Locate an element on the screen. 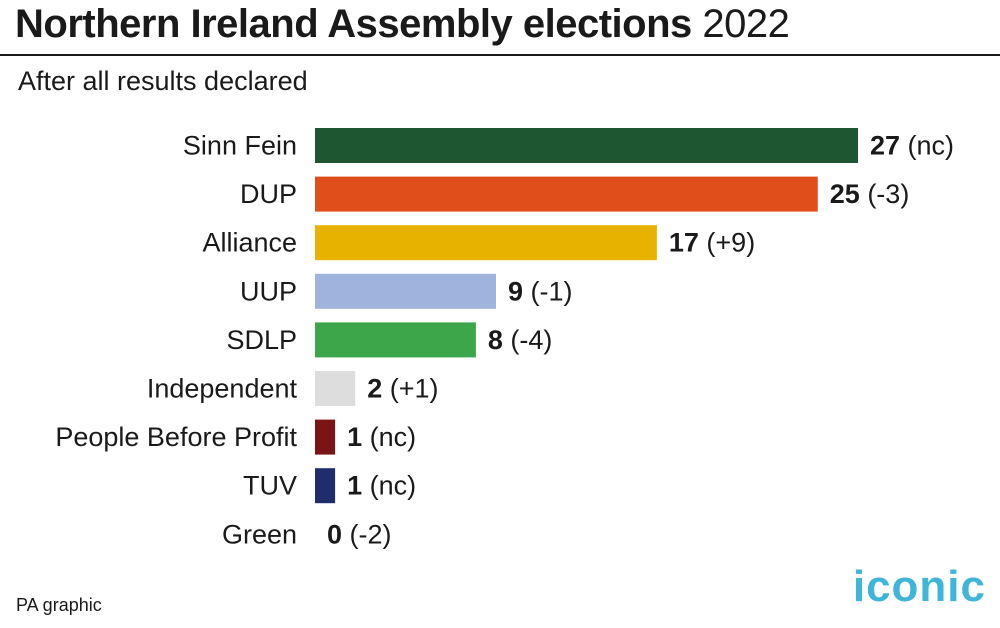 The image size is (1000, 628). category-label-sinn-fein: Sinn Fein is located at coordinates (240, 146).